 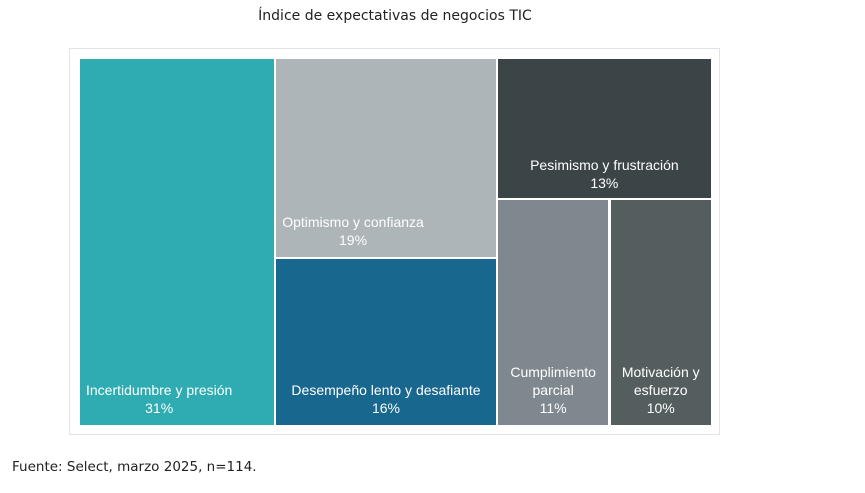 I want to click on tile-label: Pesimismo y frustración 13%, so click(x=604, y=174).